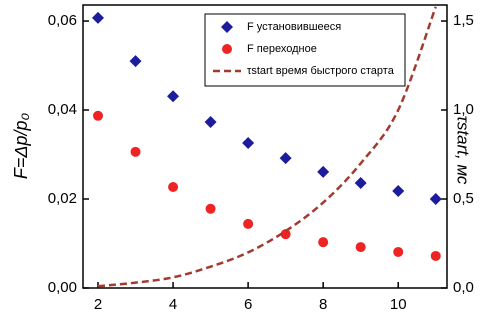  I want to click on y-tick-label: 0,00, so click(62, 287).